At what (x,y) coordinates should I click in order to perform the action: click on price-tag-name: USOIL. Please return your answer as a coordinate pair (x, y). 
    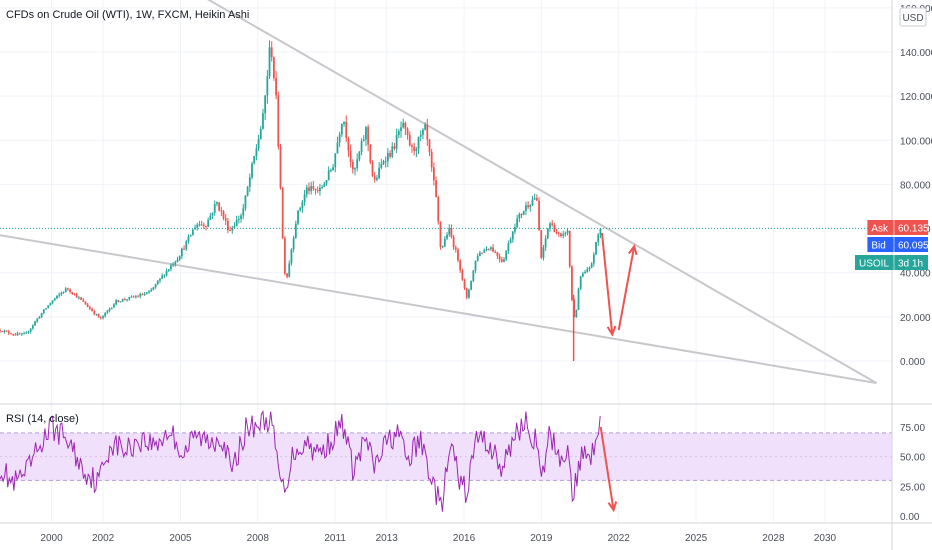
    Looking at the image, I should click on (874, 264).